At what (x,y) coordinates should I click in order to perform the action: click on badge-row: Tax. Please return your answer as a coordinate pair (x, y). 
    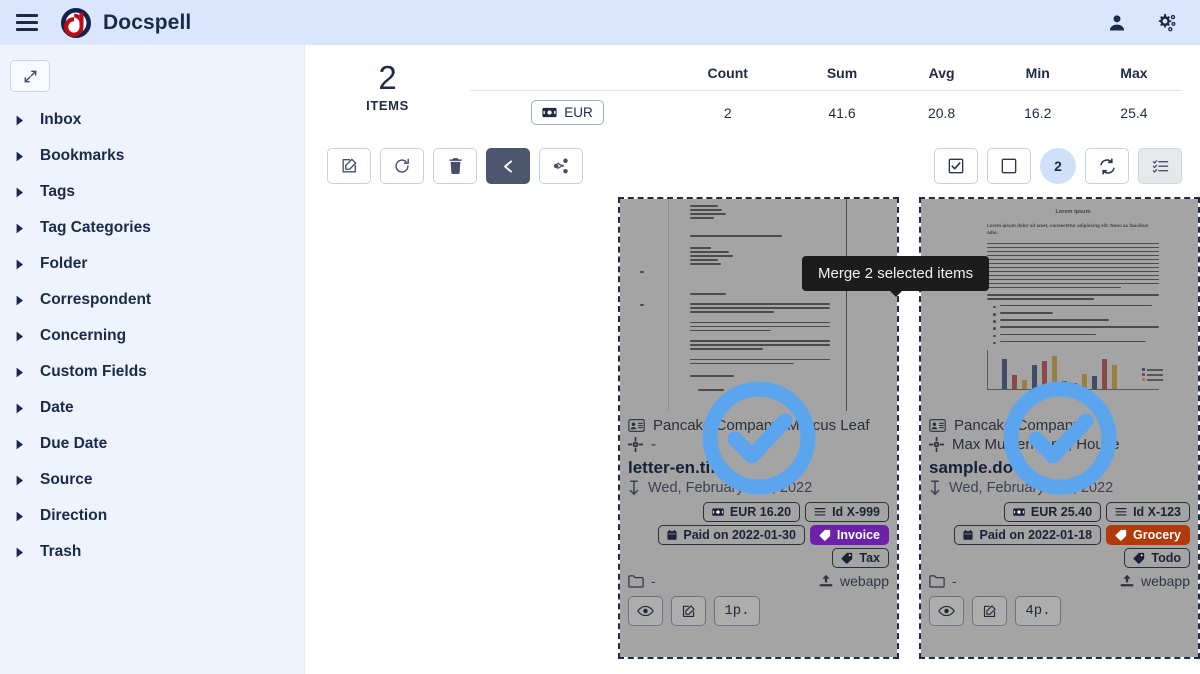
    Looking at the image, I should click on (758, 558).